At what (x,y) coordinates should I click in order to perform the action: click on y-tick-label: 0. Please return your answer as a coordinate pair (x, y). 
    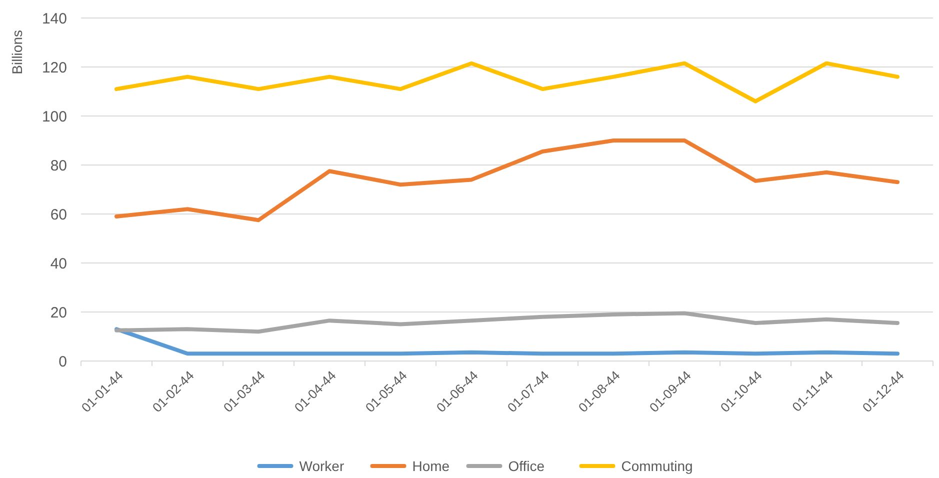
    Looking at the image, I should click on (62, 361).